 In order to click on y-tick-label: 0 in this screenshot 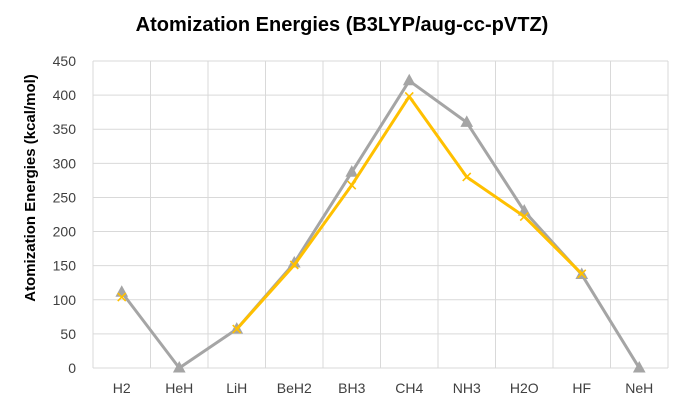, I will do `click(72, 368)`.